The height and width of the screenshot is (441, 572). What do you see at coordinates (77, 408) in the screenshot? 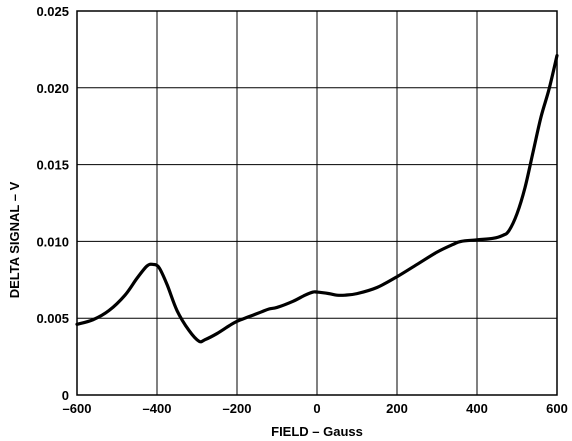
I see `x-tick-label: –600` at bounding box center [77, 408].